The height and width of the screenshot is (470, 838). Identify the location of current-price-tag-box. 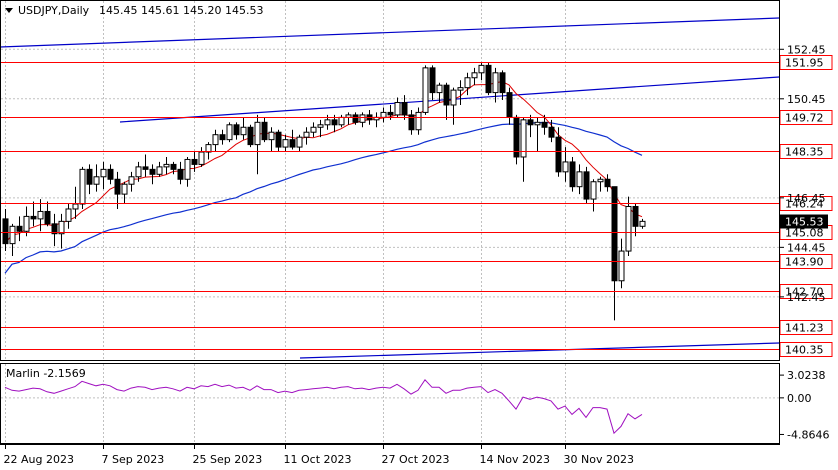
(804, 221).